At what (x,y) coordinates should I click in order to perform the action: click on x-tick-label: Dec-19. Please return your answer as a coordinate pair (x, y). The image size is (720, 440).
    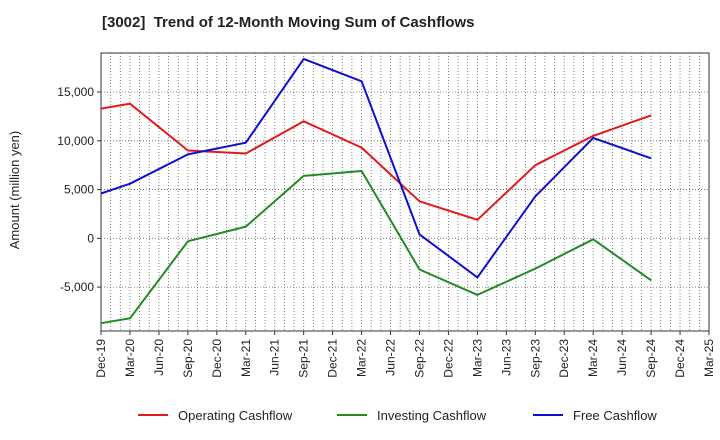
    Looking at the image, I should click on (101, 358).